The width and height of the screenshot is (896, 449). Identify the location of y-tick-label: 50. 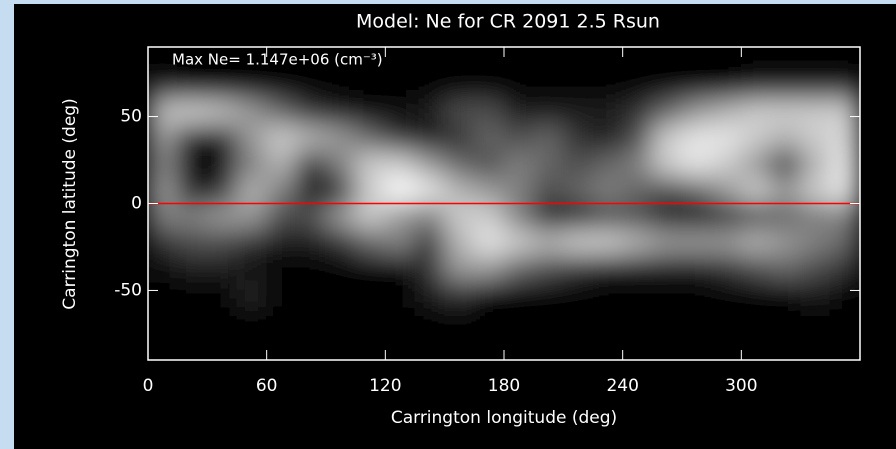
(131, 117).